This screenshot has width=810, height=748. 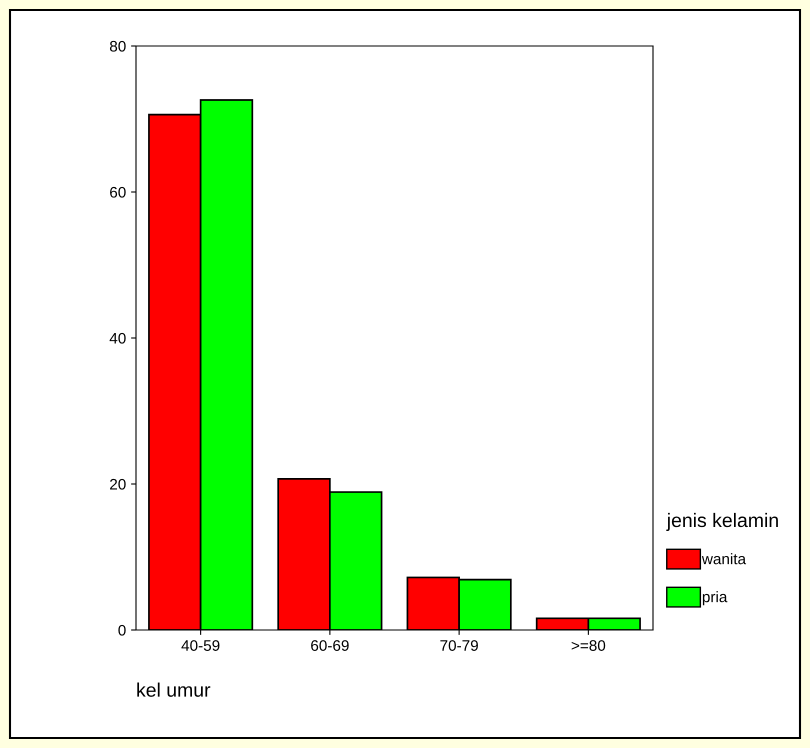 I want to click on legend-label: wanita, so click(x=724, y=558).